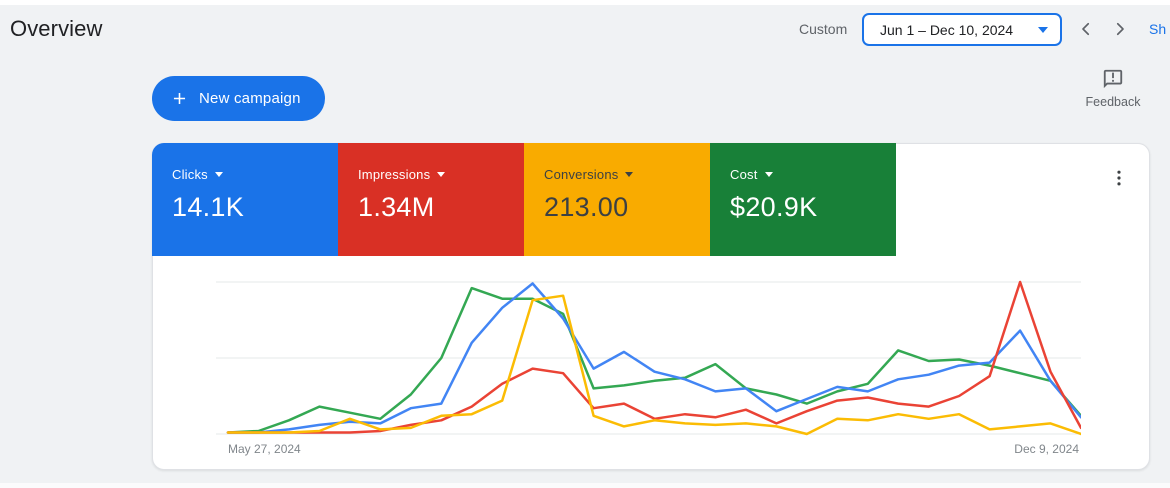 Image resolution: width=1170 pixels, height=488 pixels. I want to click on metric-label: Conversions, so click(581, 174).